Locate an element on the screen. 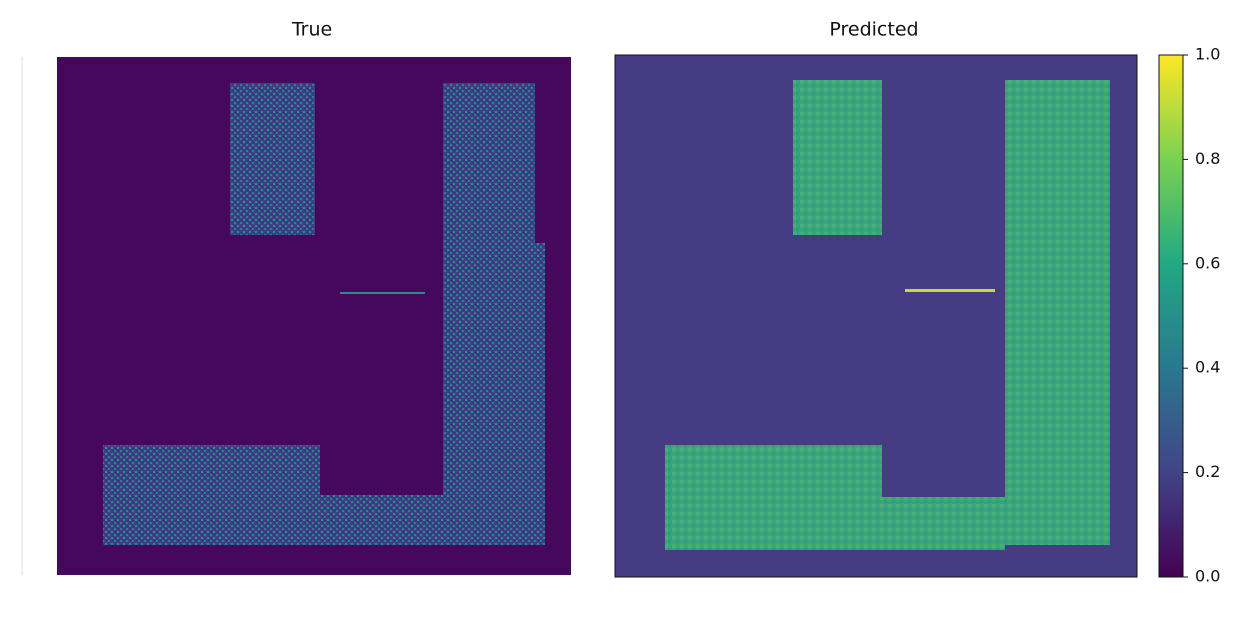 The height and width of the screenshot is (635, 1251). tick-label: 0.2 is located at coordinates (1207, 471).